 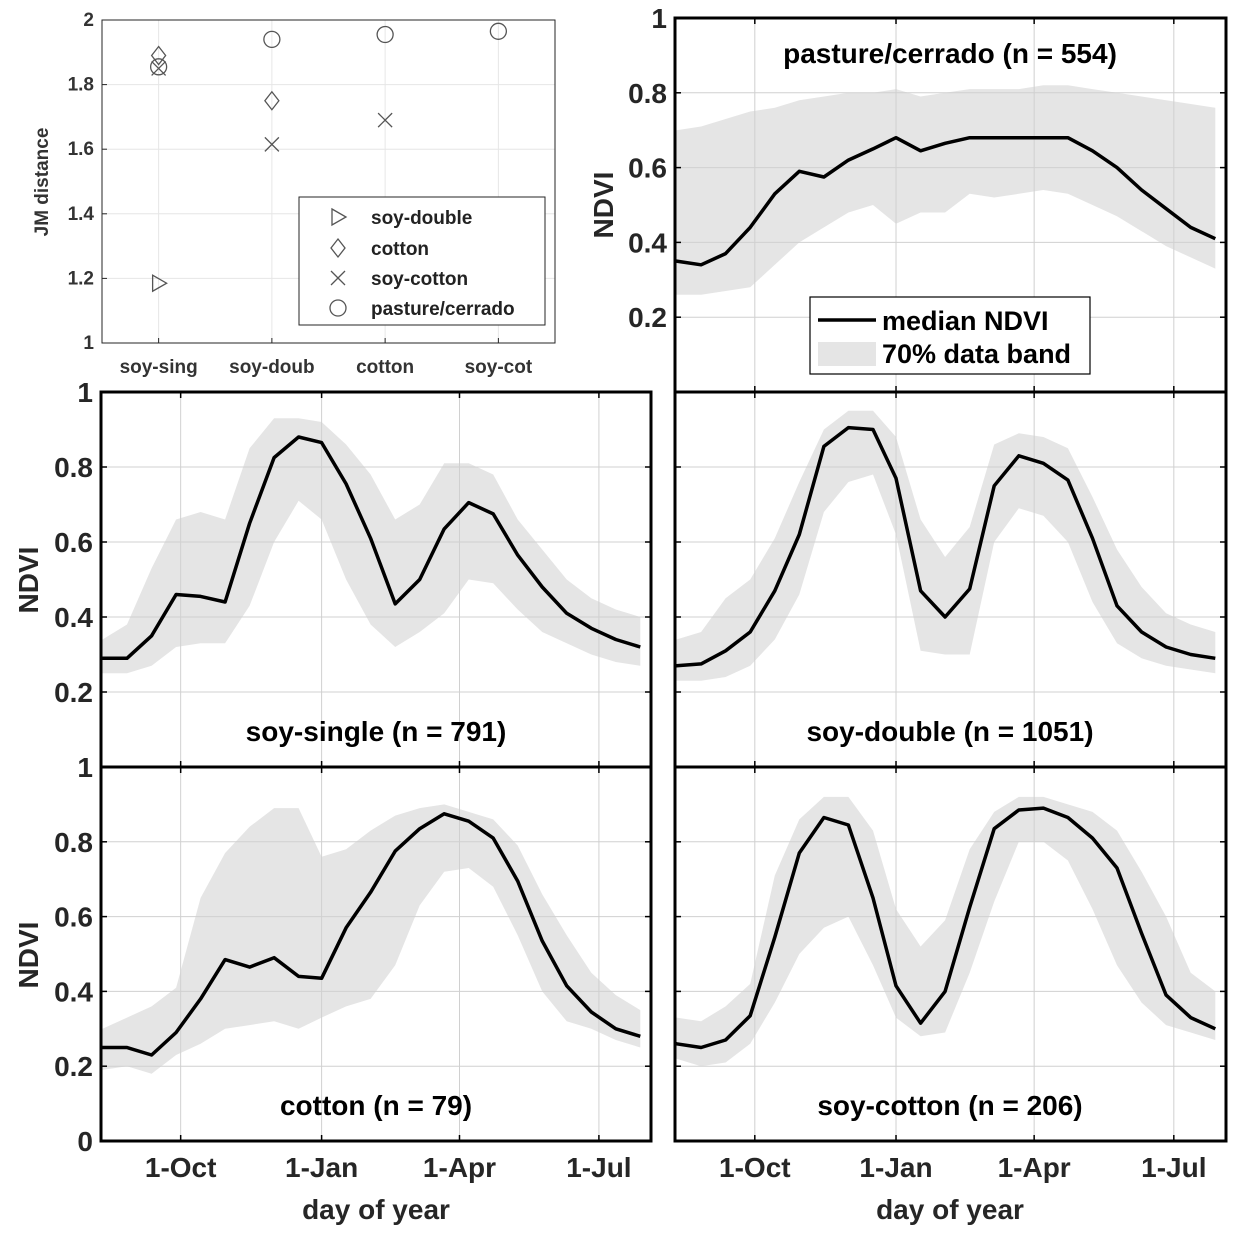 I want to click on legend-band-swatch, so click(x=847, y=354).